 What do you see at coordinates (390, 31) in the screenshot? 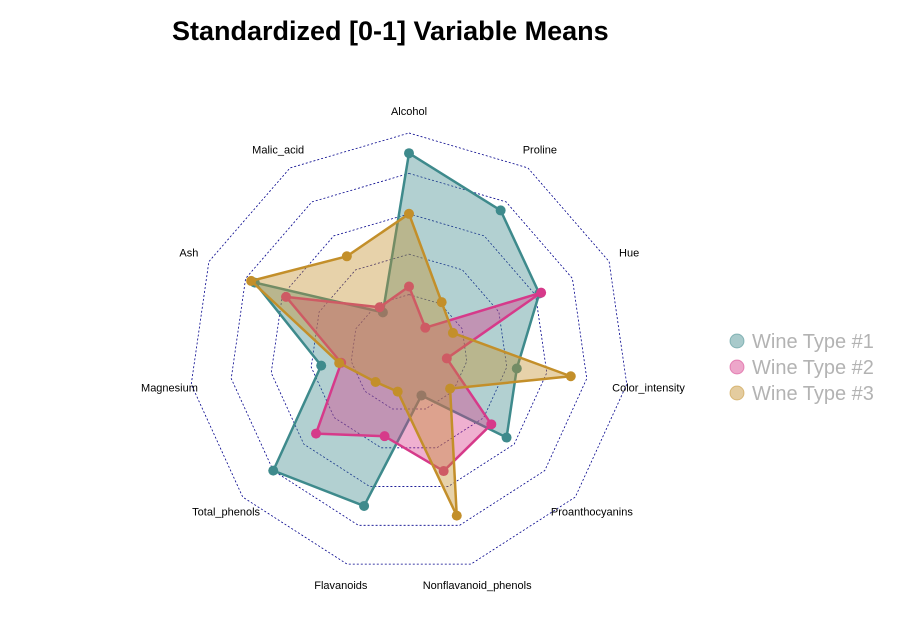
I see `chart-title: Standardized [0-1] Variable Means` at bounding box center [390, 31].